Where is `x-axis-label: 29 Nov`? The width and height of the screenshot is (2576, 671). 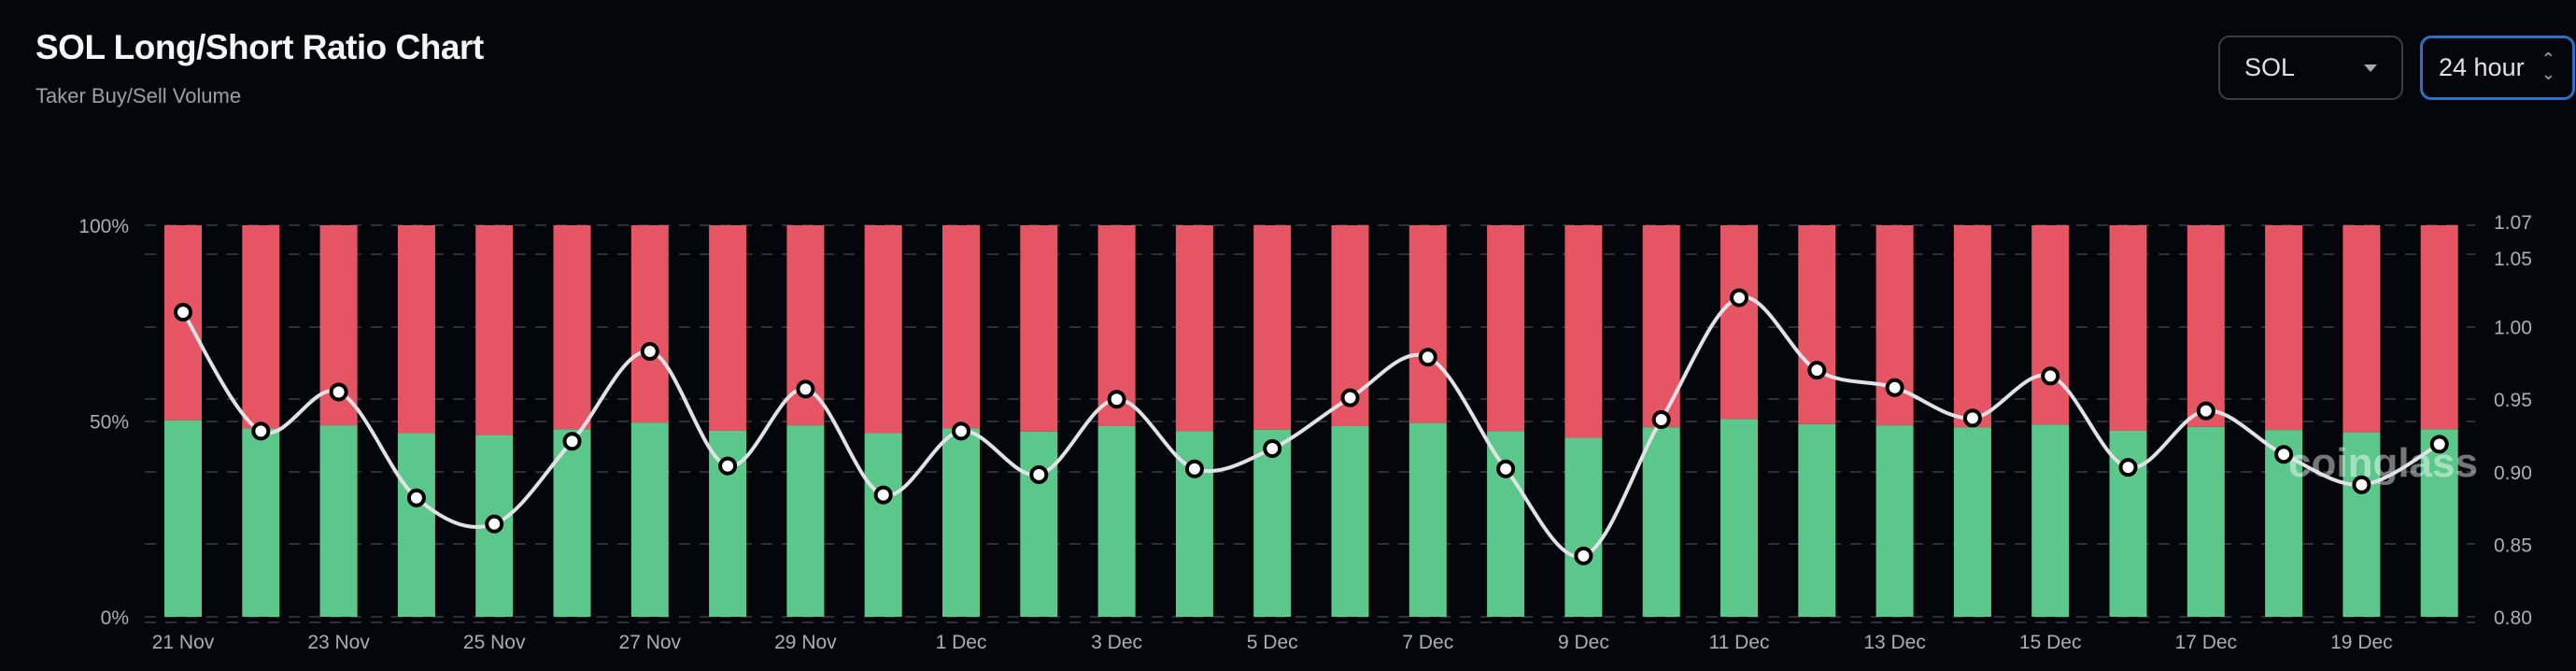
x-axis-label: 29 Nov is located at coordinates (805, 642).